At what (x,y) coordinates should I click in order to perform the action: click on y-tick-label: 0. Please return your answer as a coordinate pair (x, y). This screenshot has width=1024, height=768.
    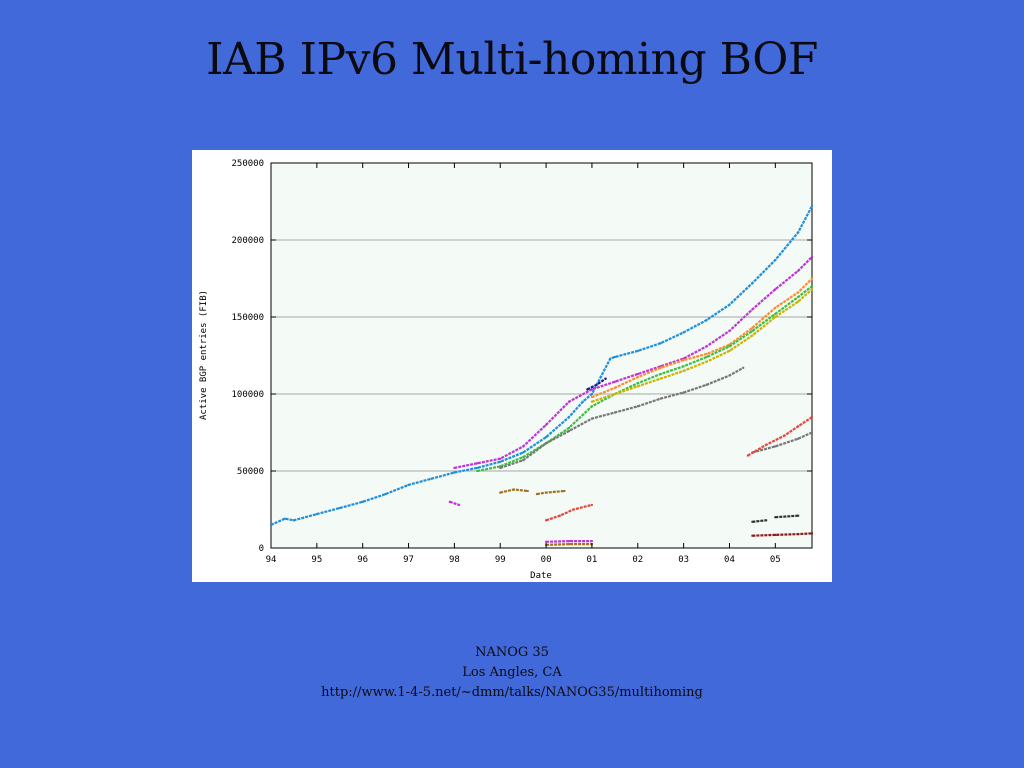
    Looking at the image, I should click on (261, 549).